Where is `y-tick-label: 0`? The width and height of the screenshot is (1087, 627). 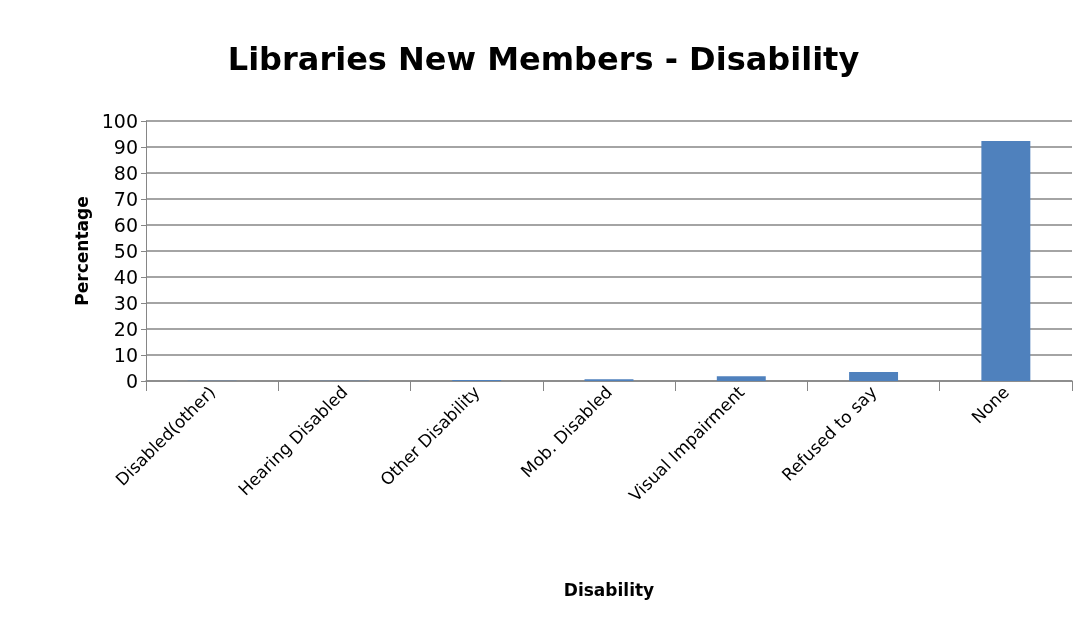
y-tick-label: 0 is located at coordinates (131, 381).